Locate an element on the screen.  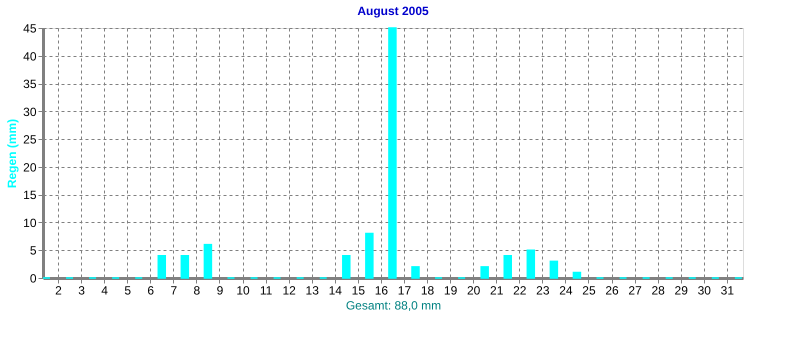
x-tick-label: 31 is located at coordinates (727, 291).